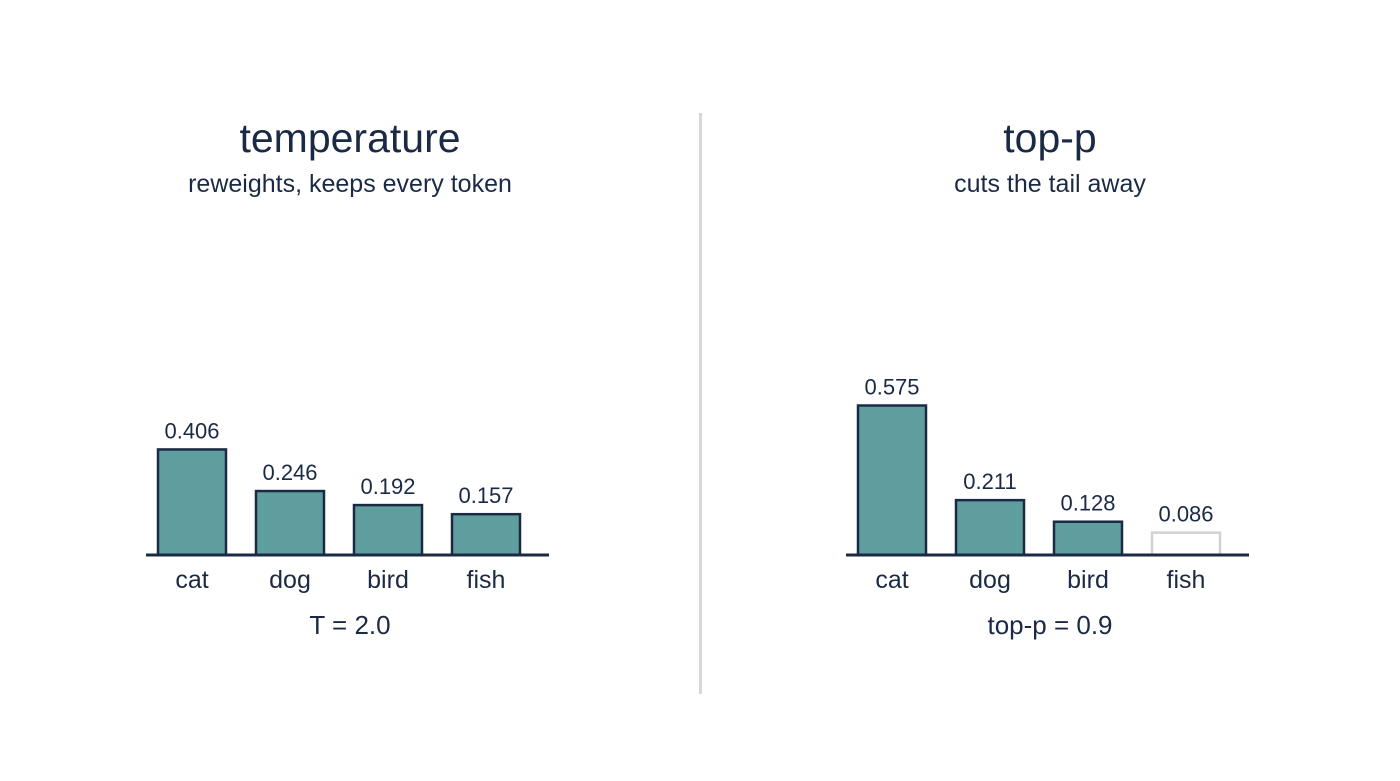 Image resolution: width=1400 pixels, height=781 pixels. What do you see at coordinates (1050, 625) in the screenshot?
I see `top-p-param-label: top-p = 0.9` at bounding box center [1050, 625].